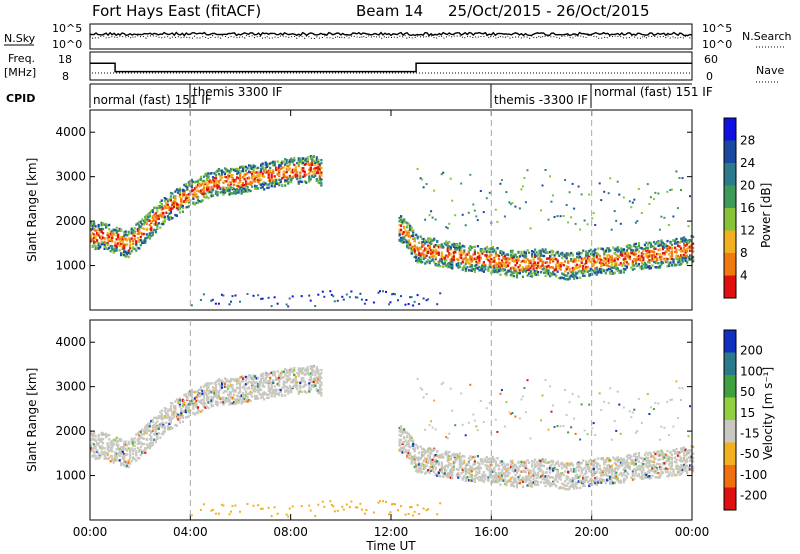 Image resolution: width=800 pixels, height=554 pixels. What do you see at coordinates (67, 28) in the screenshot?
I see `nsky-tick-top: 10^5` at bounding box center [67, 28].